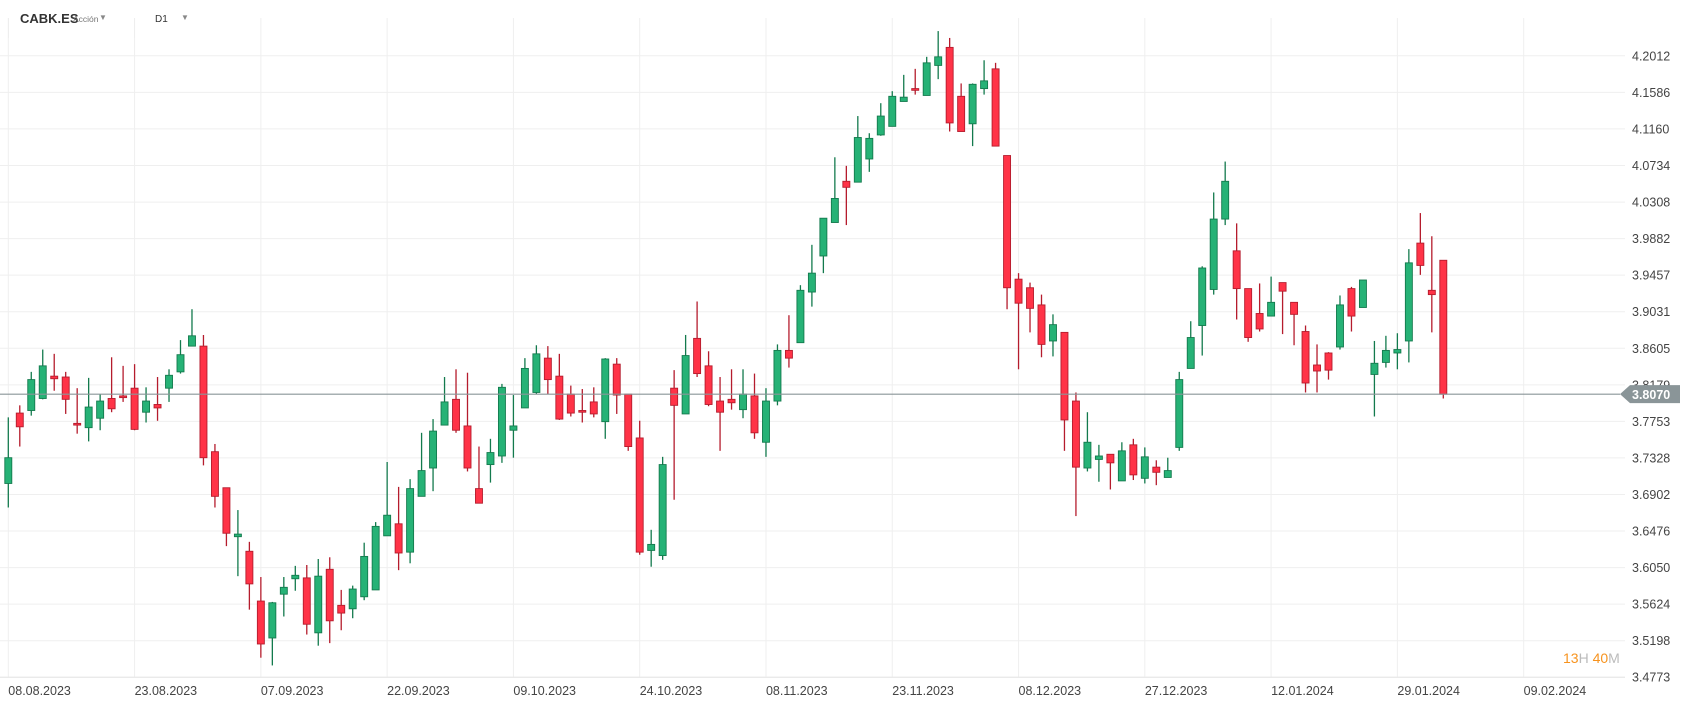  What do you see at coordinates (103, 17) in the screenshot?
I see `symbol-dropdown-caret-icon: ▼` at bounding box center [103, 17].